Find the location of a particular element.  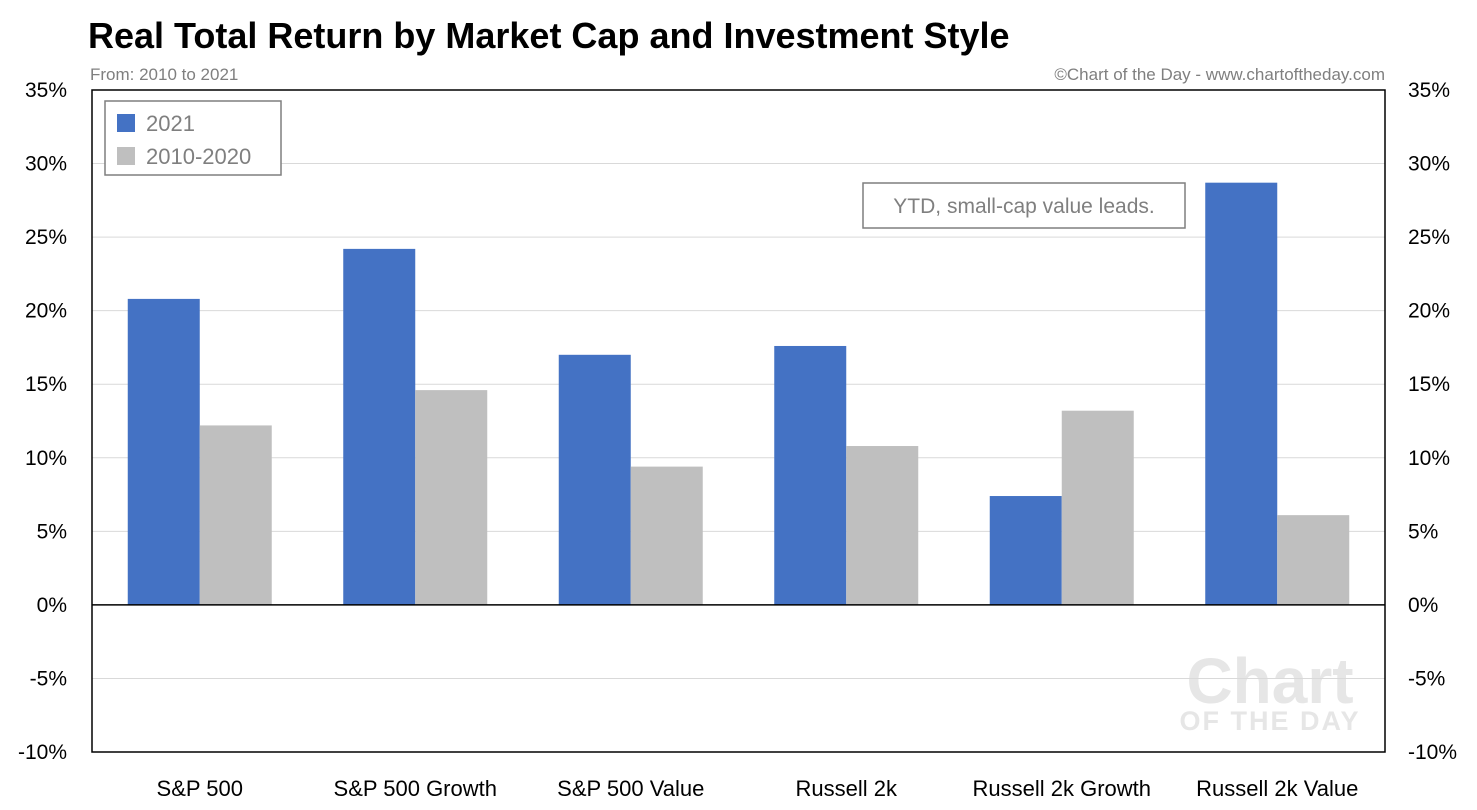

y-tick-label-right: -10% is located at coordinates (1432, 752).